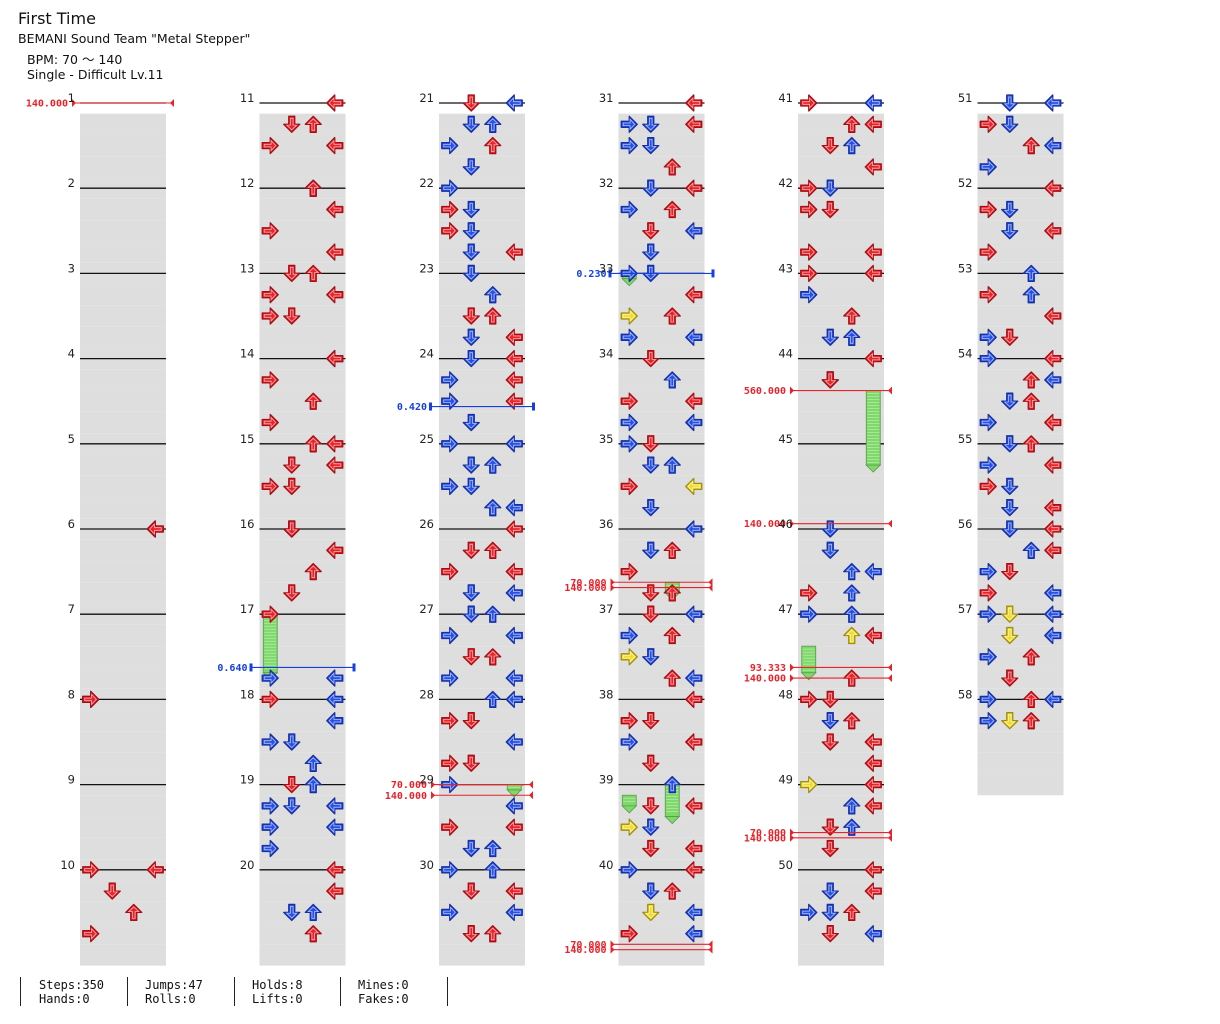 The image size is (1220, 1024). Describe the element at coordinates (606, 268) in the screenshot. I see `measure-number: 33` at that location.